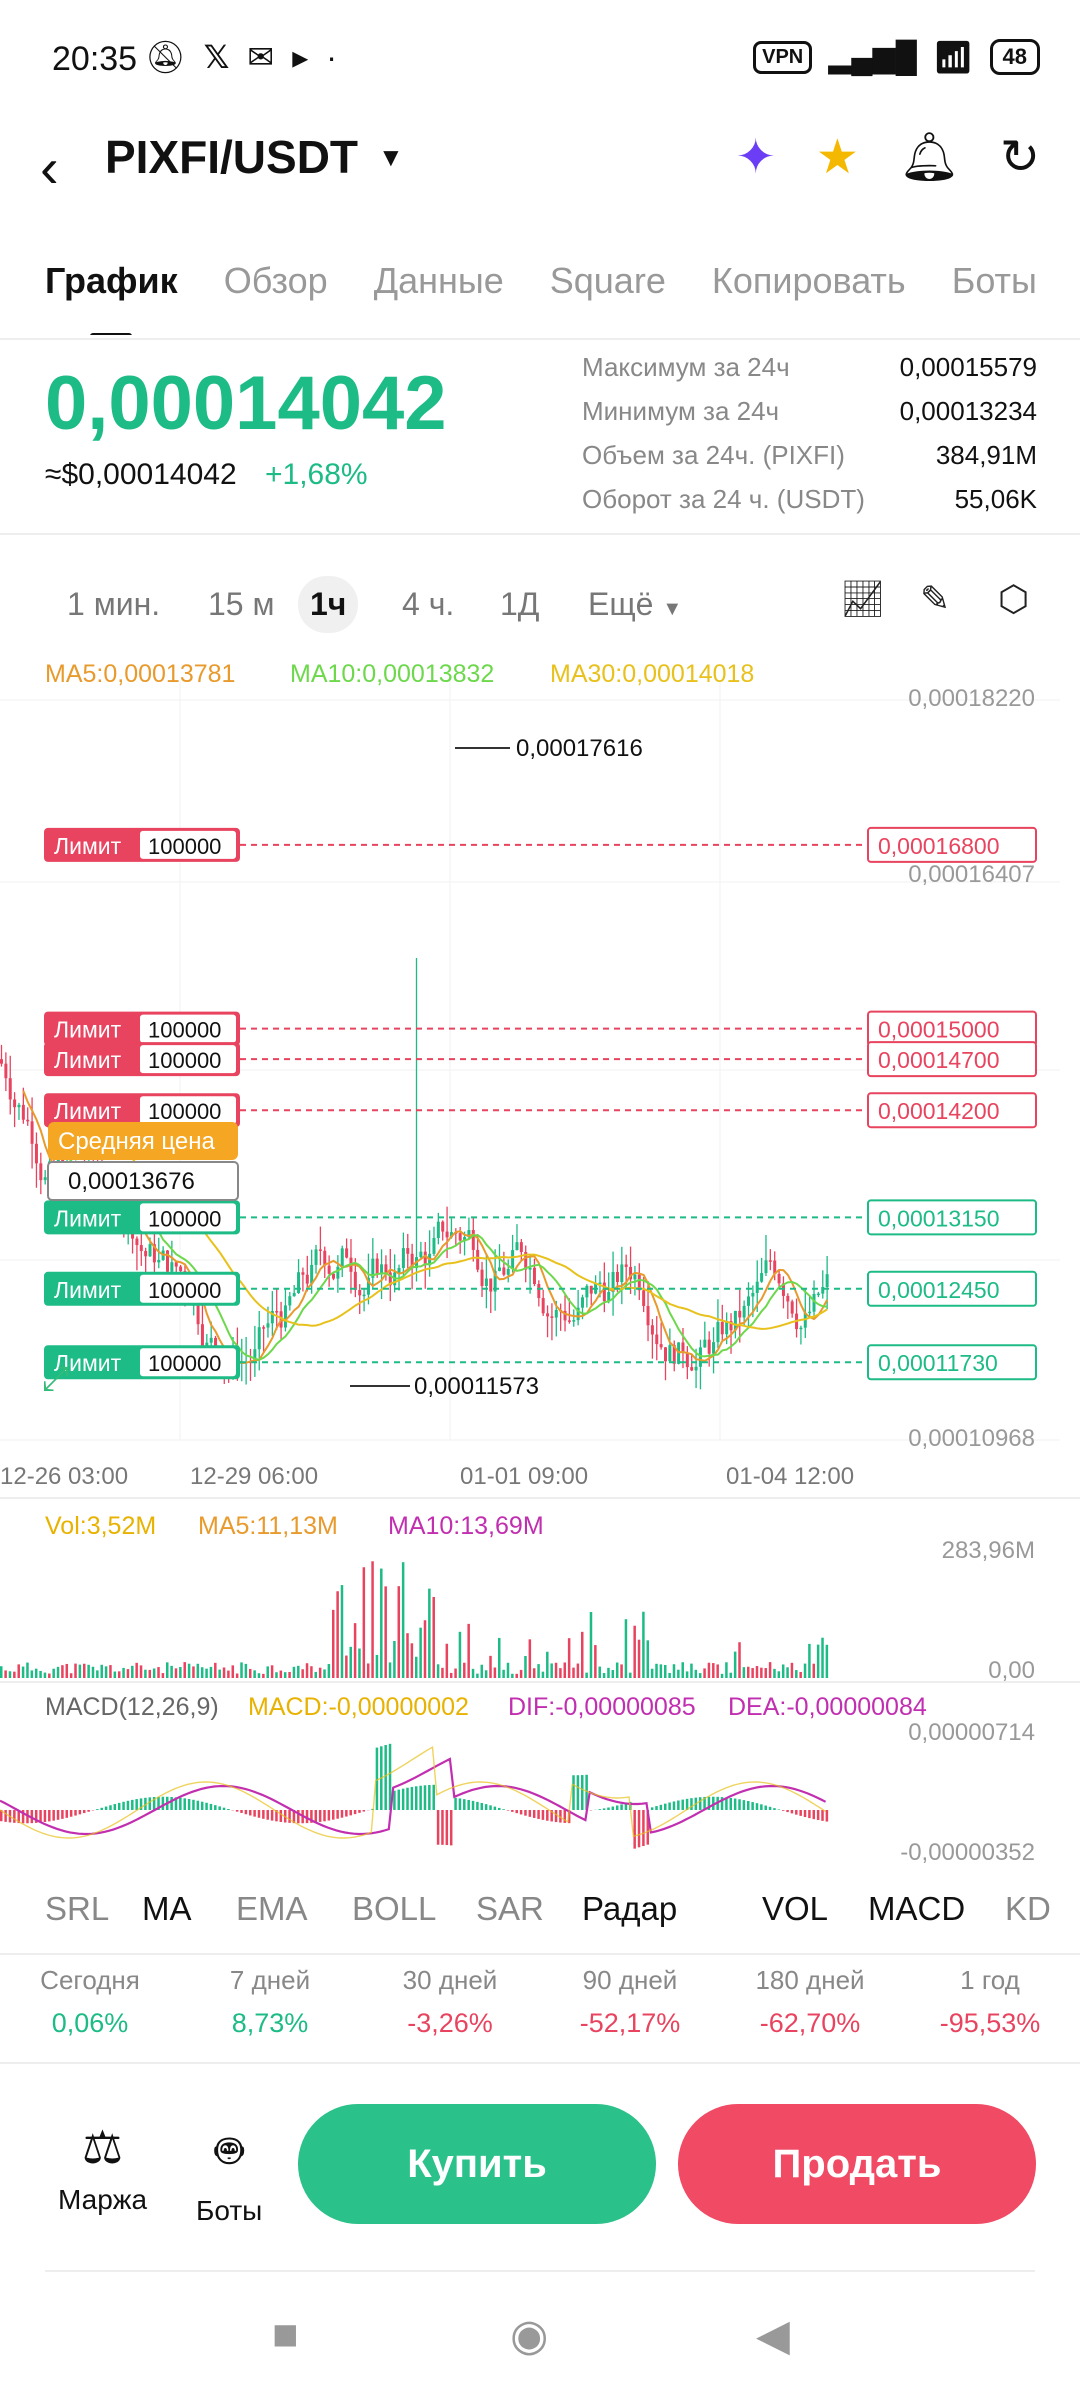 This screenshot has width=1080, height=2400. Describe the element at coordinates (167, 1908) in the screenshot. I see `indicator-ma: MA` at that location.